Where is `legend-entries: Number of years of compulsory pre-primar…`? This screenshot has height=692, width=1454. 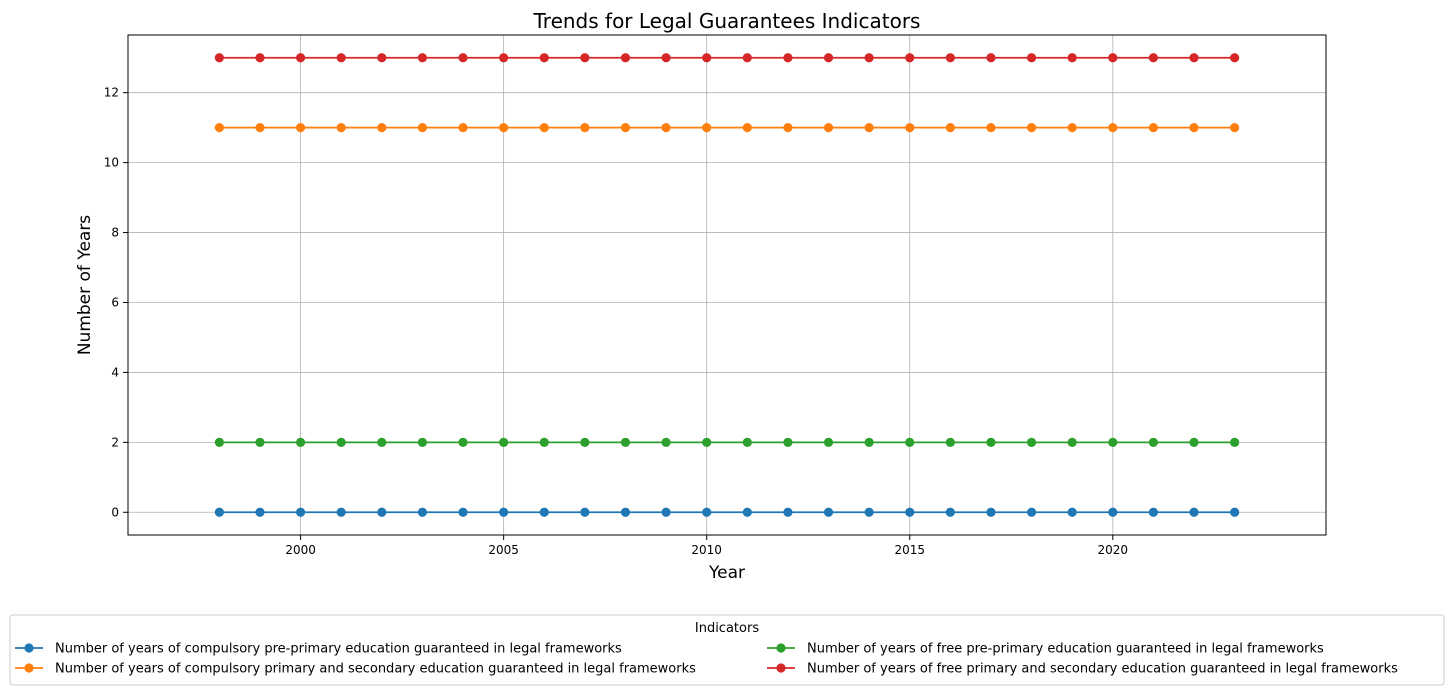
legend-entries: Number of years of compulsory pre-primar… is located at coordinates (706, 659).